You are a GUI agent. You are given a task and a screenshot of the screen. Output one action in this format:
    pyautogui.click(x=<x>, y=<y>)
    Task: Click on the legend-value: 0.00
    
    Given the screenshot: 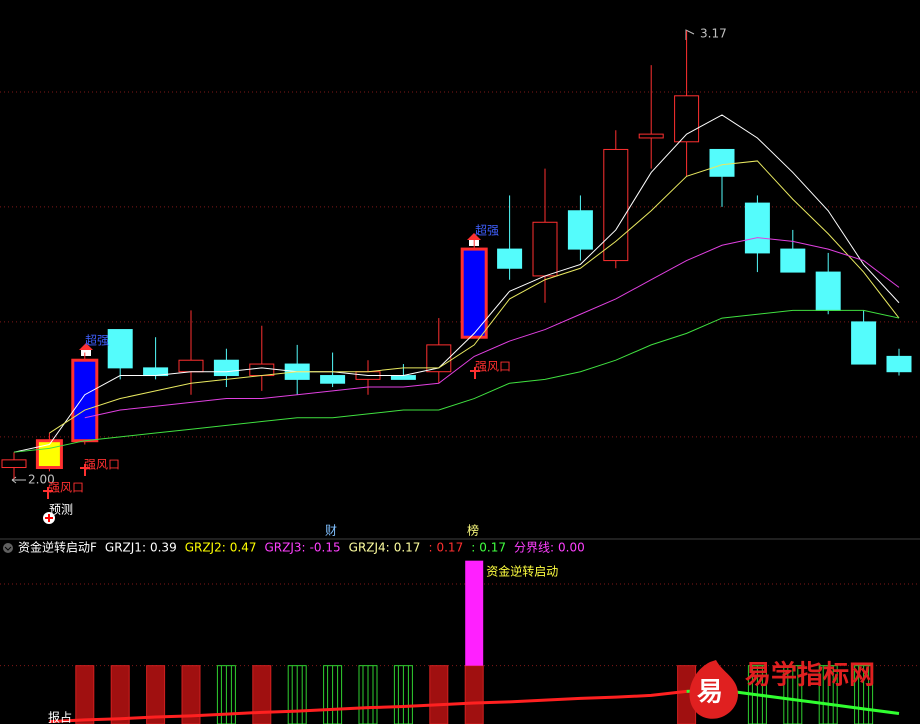 What is the action you would take?
    pyautogui.click(x=571, y=548)
    